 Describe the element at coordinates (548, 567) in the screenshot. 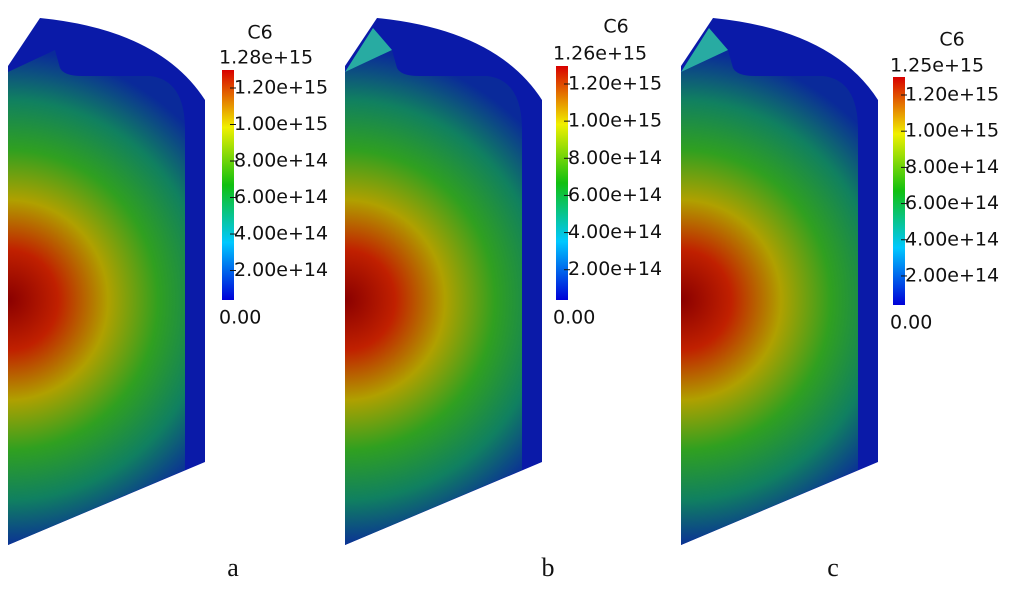

I see `panel-caption: b` at that location.